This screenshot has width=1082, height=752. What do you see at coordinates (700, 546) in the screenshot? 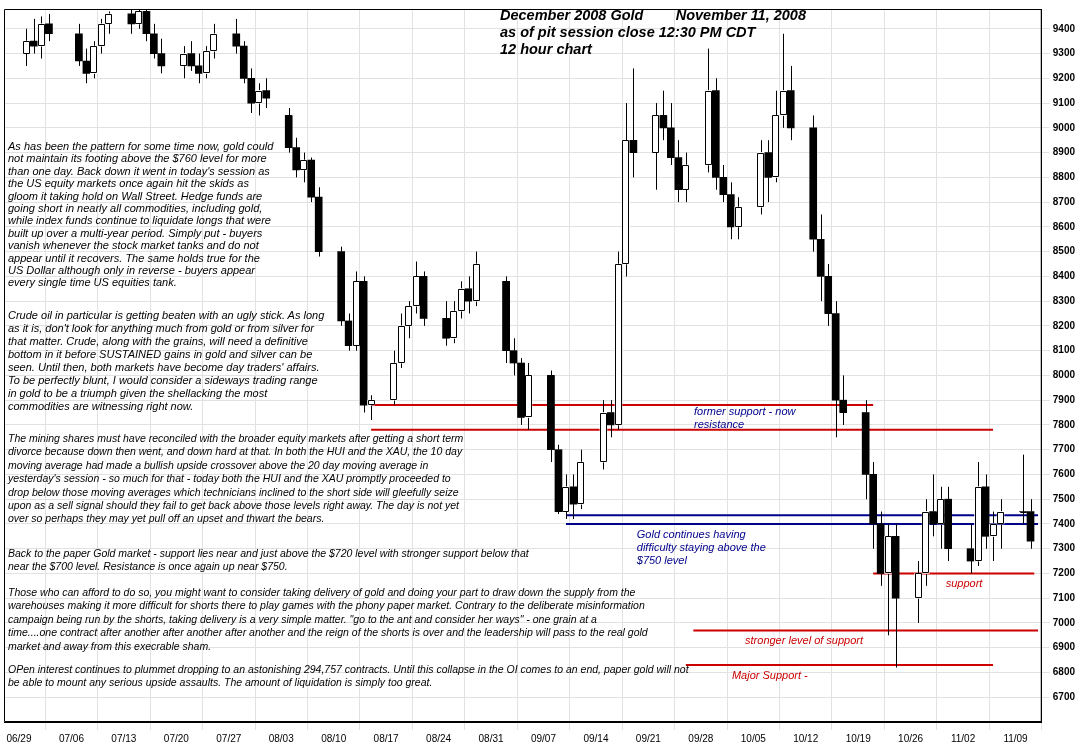
I see `series-label: Gold continues having difficulty staying above the $750 level` at bounding box center [700, 546].